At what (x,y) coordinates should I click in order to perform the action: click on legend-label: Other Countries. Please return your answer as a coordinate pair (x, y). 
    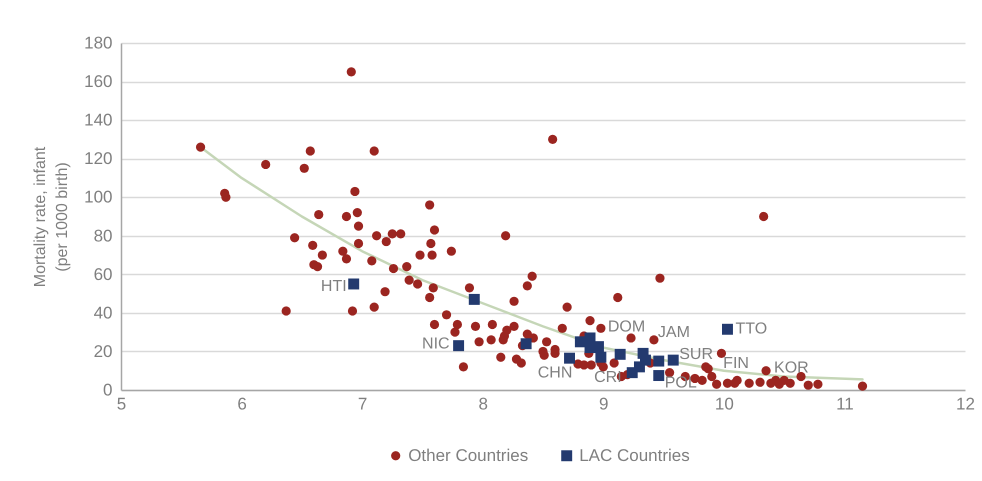
    Looking at the image, I should click on (468, 455).